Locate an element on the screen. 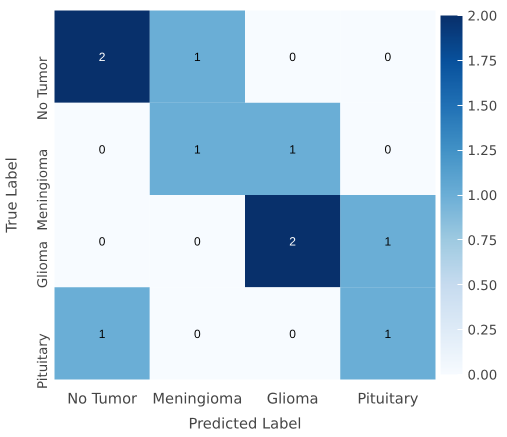 The width and height of the screenshot is (507, 437). x-tick-label: Meningioma is located at coordinates (197, 399).